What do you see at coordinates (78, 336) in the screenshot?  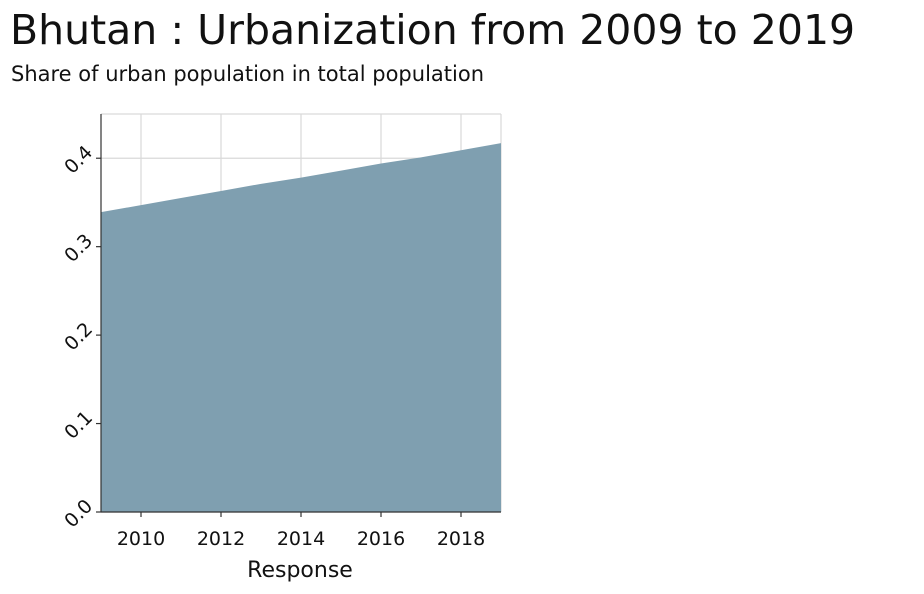 I see `y-tick-label-2: 0.2` at bounding box center [78, 336].